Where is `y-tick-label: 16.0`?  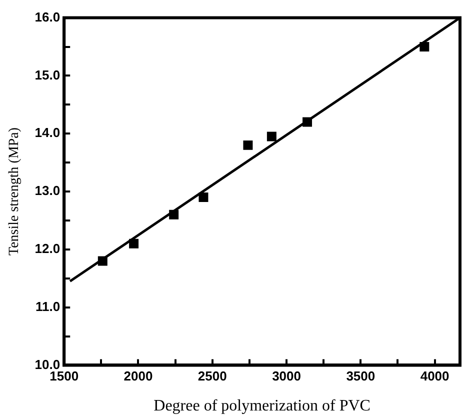
y-tick-label: 16.0 is located at coordinates (47, 16).